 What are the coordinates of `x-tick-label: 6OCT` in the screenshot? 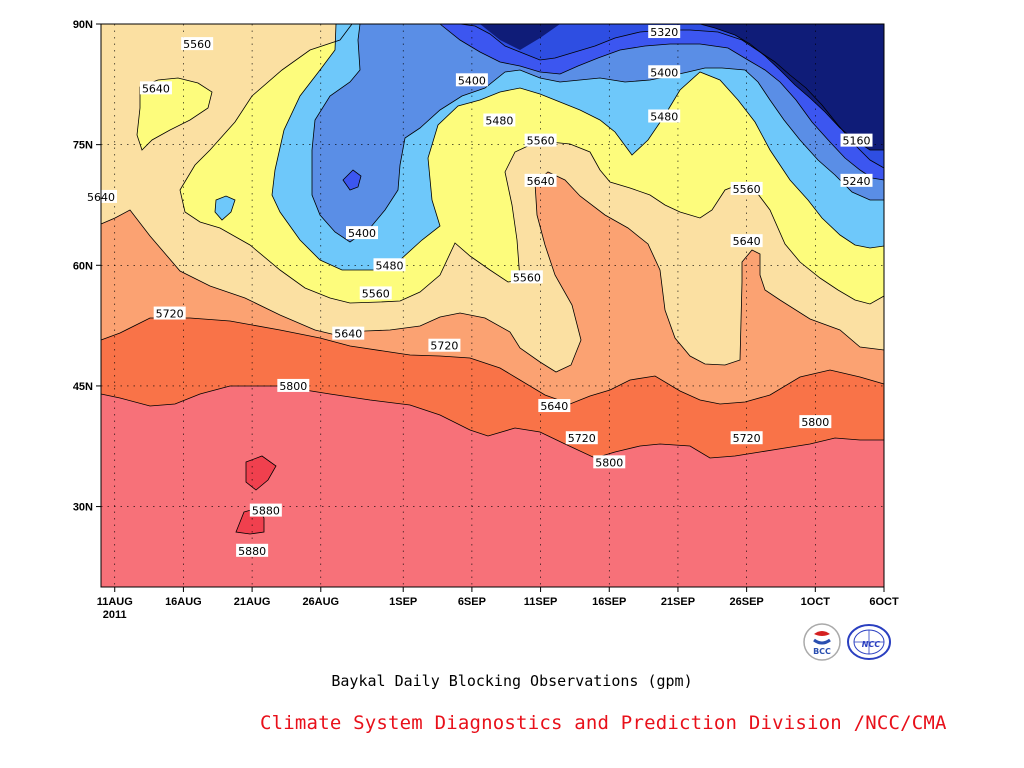 It's located at (884, 602).